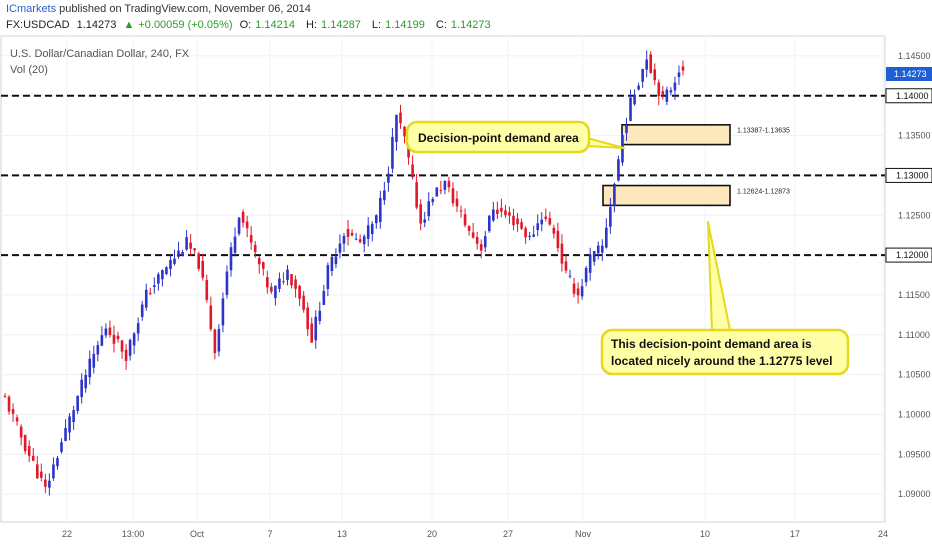 The width and height of the screenshot is (932, 550). Describe the element at coordinates (583, 534) in the screenshot. I see `x-tick-label: Nov` at that location.